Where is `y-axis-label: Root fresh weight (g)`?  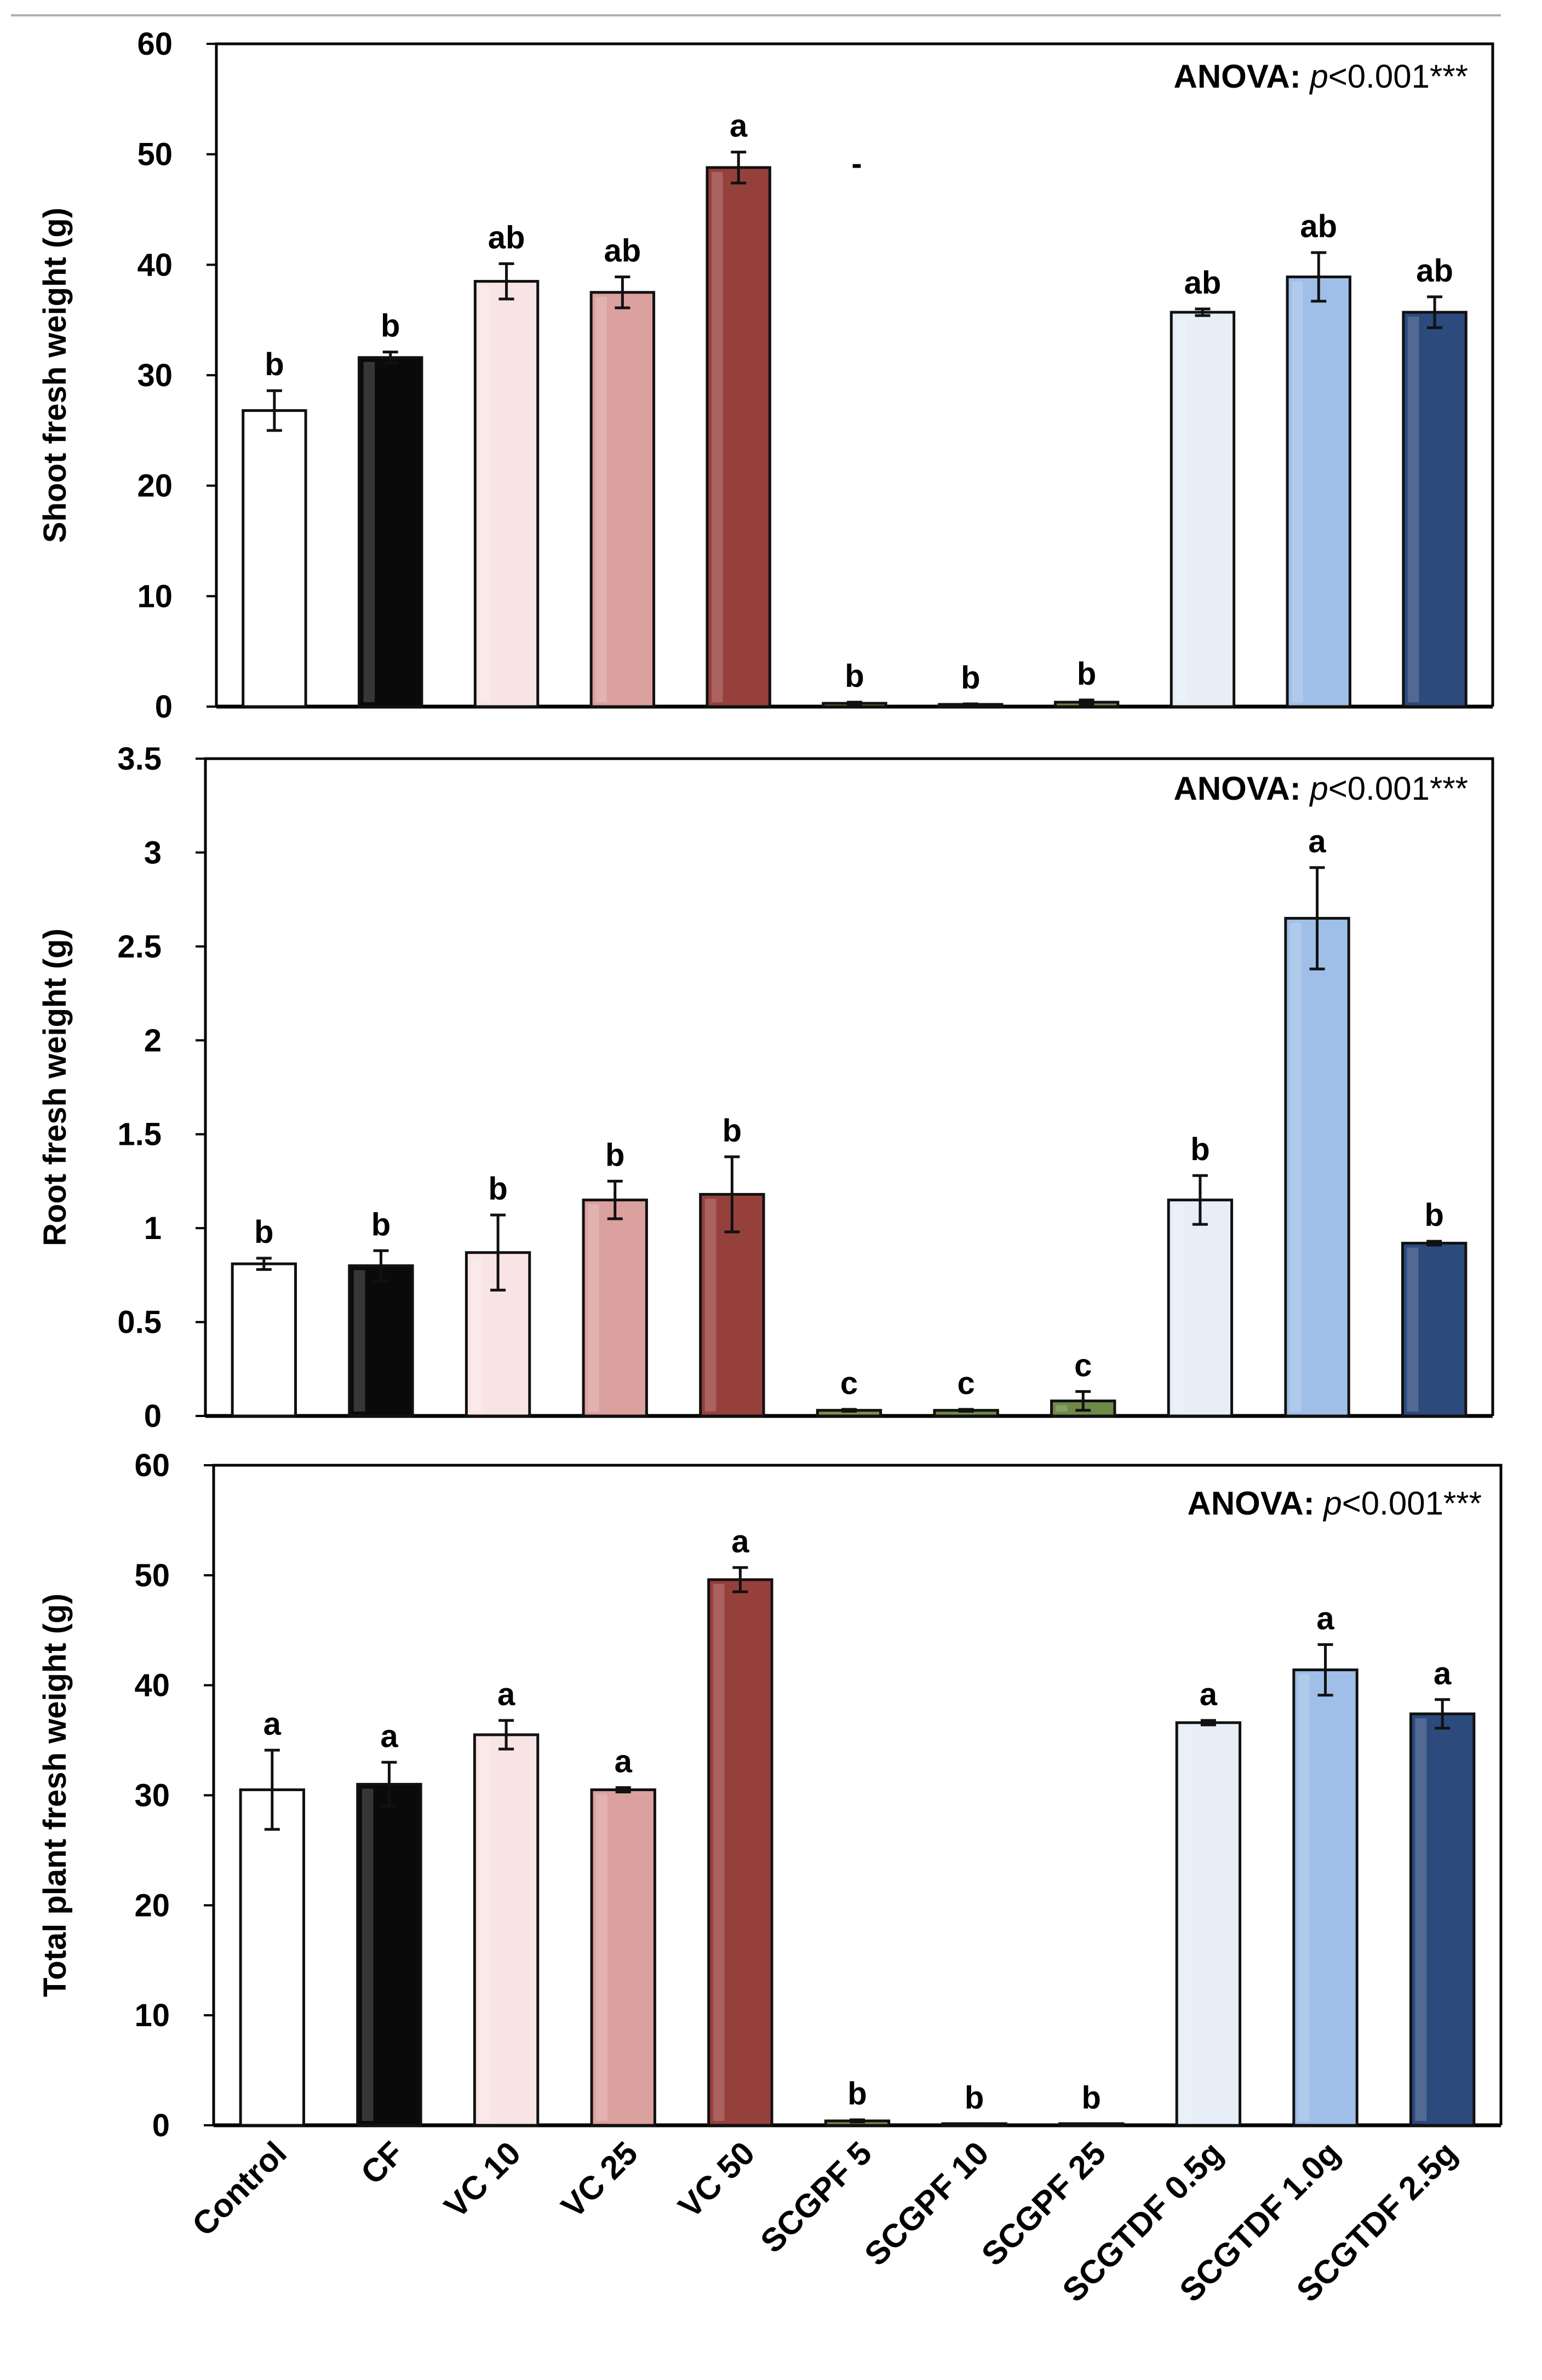
y-axis-label: Root fresh weight (g) is located at coordinates (55, 1087).